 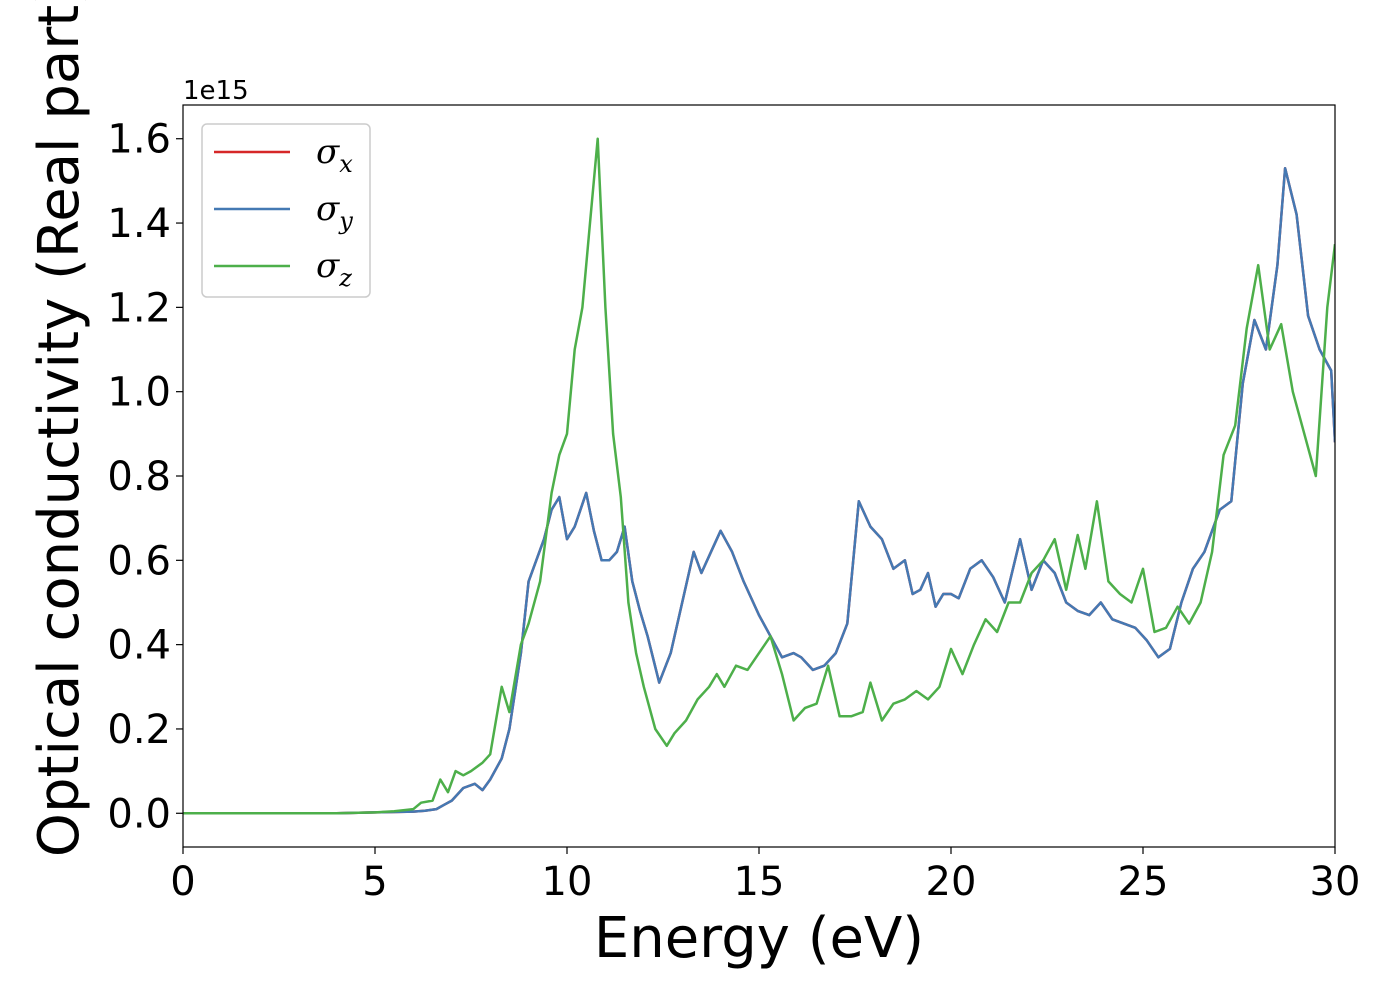 I want to click on y-tick-label: 0.0, so click(x=139, y=814).